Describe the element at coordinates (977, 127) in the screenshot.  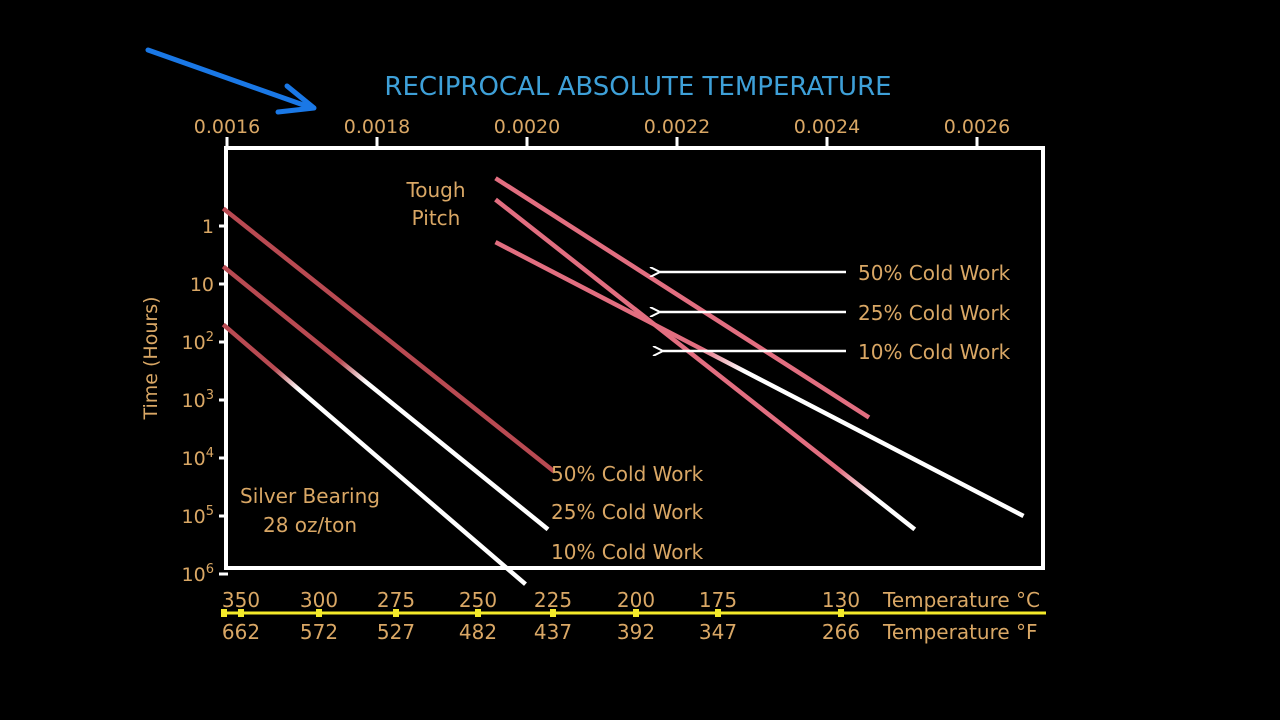
I see `x-tick-label: 0.0026` at that location.